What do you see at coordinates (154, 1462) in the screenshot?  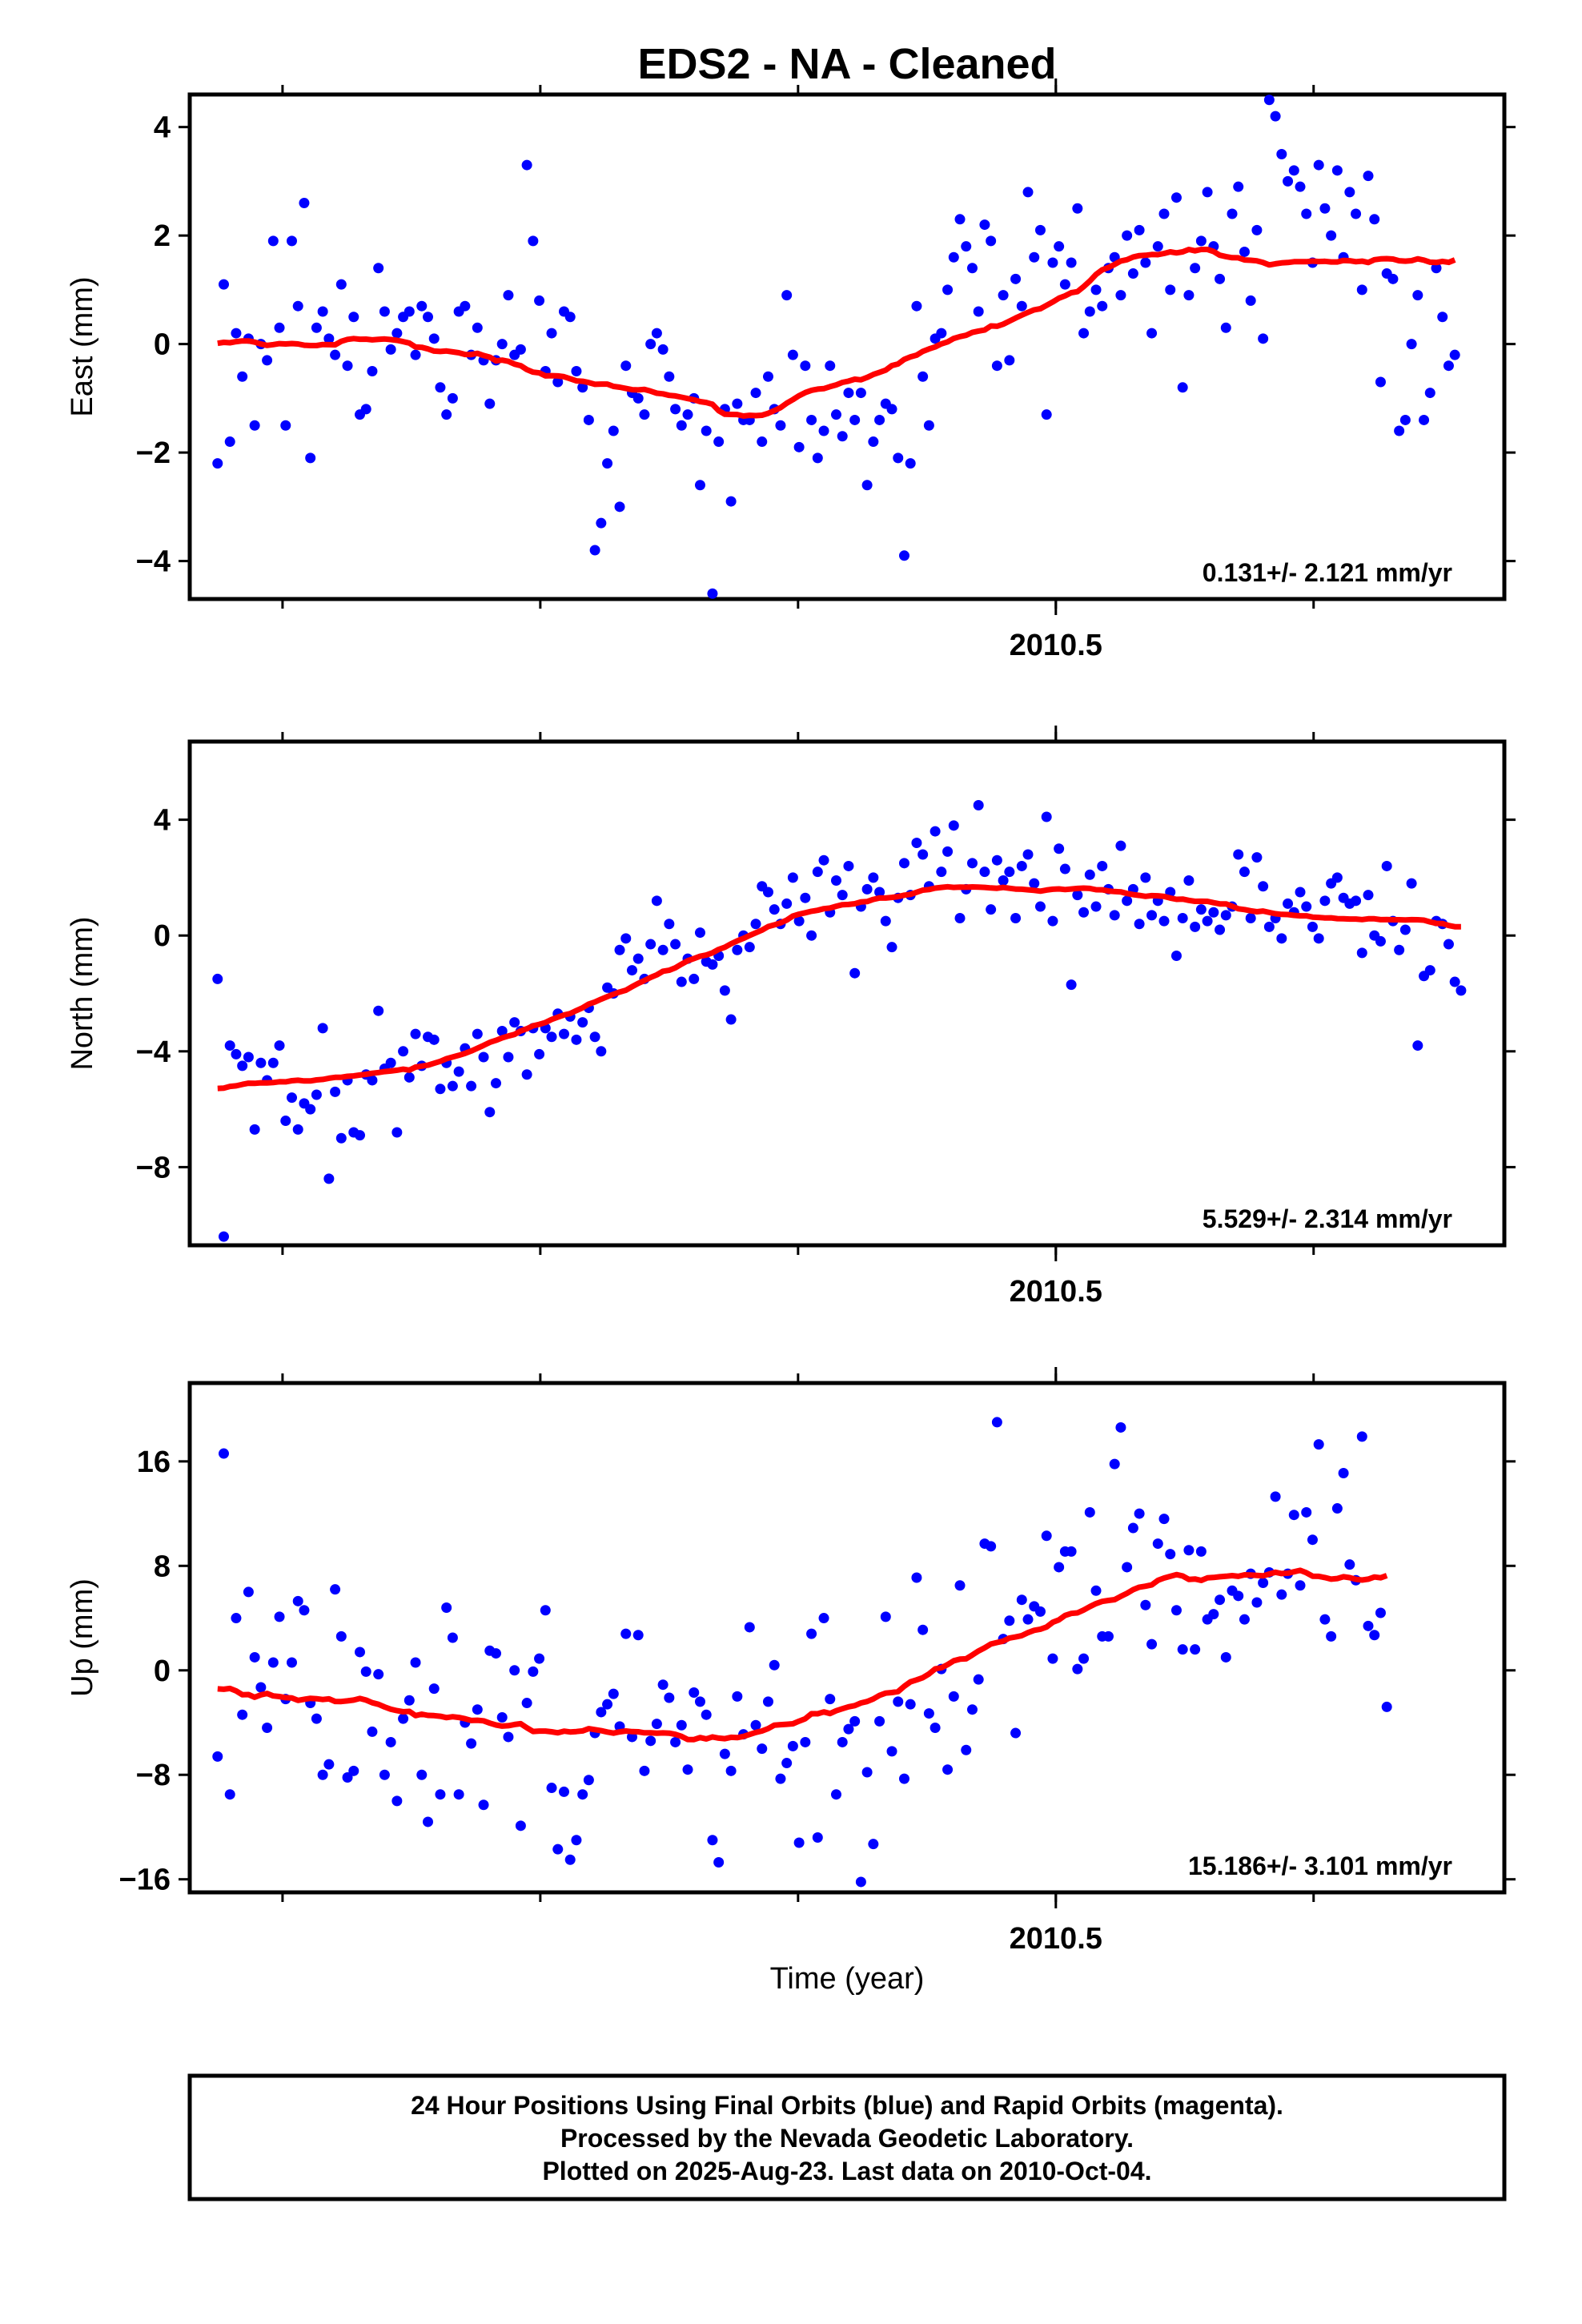 I see `up-ytick-label: 16` at bounding box center [154, 1462].